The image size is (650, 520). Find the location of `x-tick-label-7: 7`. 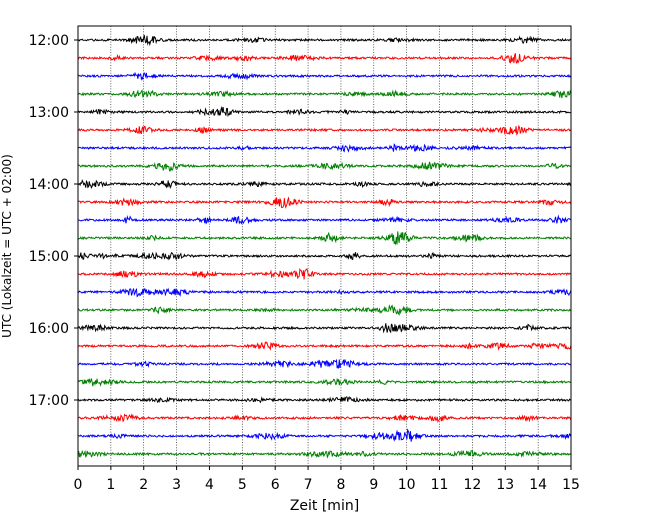

x-tick-label-7: 7 is located at coordinates (308, 485).